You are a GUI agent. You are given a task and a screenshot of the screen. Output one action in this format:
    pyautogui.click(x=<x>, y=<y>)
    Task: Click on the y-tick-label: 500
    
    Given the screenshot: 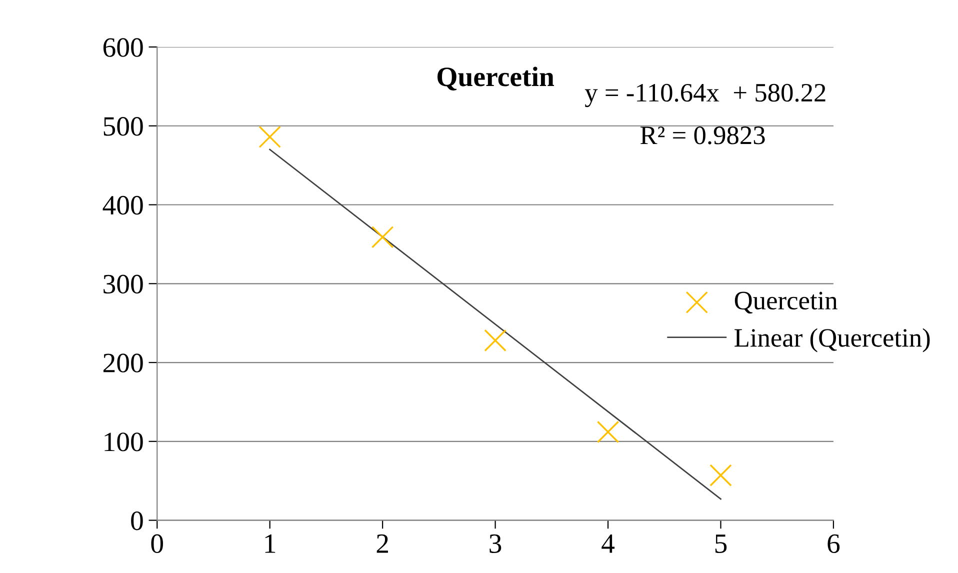 What is the action you would take?
    pyautogui.click(x=123, y=126)
    